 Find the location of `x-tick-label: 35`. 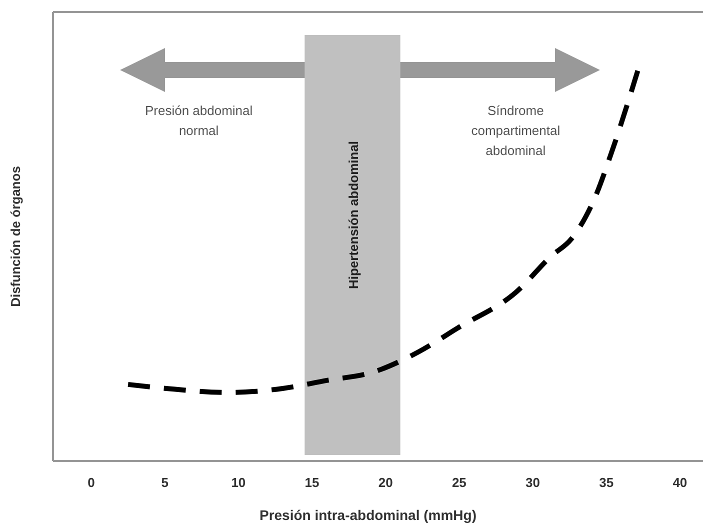

x-tick-label: 35 is located at coordinates (606, 482).